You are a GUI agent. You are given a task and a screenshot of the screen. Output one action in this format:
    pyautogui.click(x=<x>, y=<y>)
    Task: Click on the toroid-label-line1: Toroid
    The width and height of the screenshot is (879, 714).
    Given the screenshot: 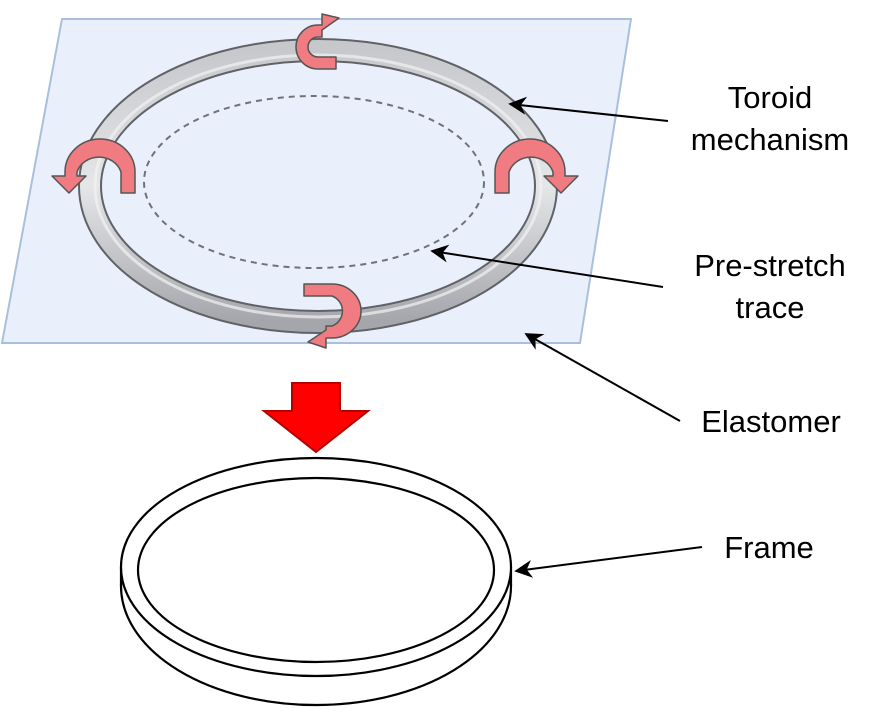 What is the action you would take?
    pyautogui.click(x=770, y=97)
    